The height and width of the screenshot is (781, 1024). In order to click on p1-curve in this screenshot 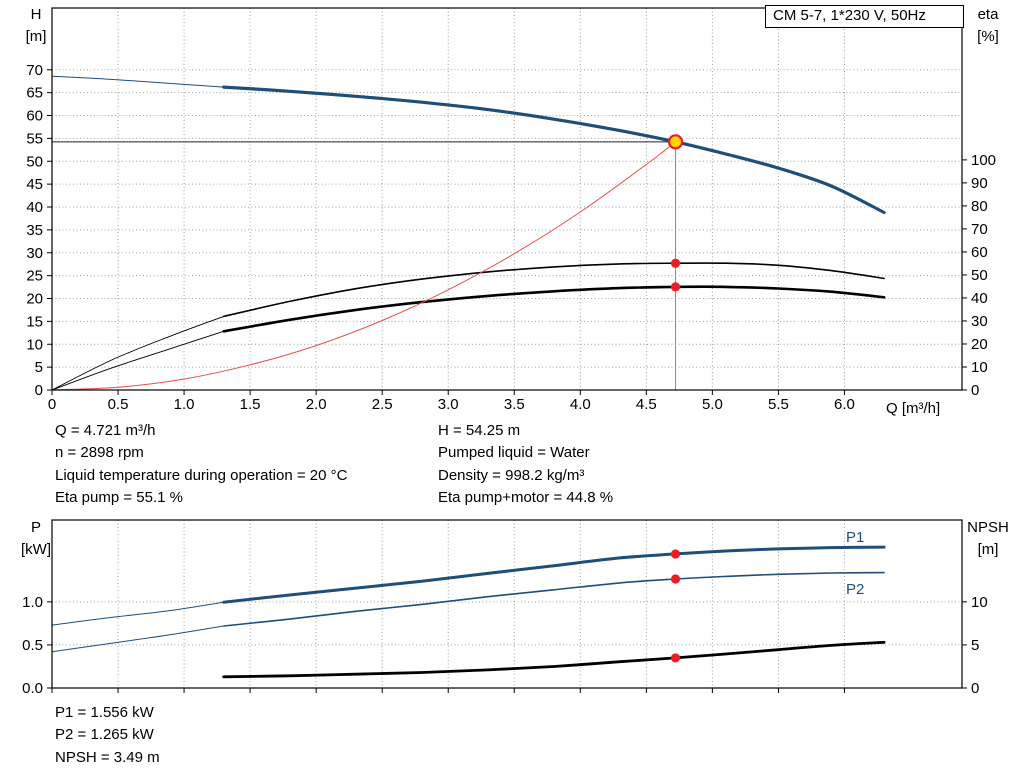, I will do `click(554, 574)`.